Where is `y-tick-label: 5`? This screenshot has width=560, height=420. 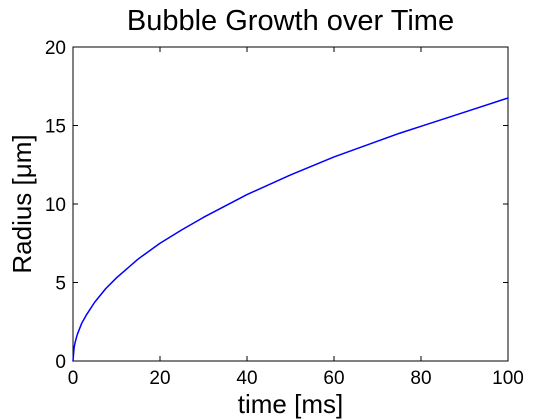 y-tick-label: 5 is located at coordinates (60, 284).